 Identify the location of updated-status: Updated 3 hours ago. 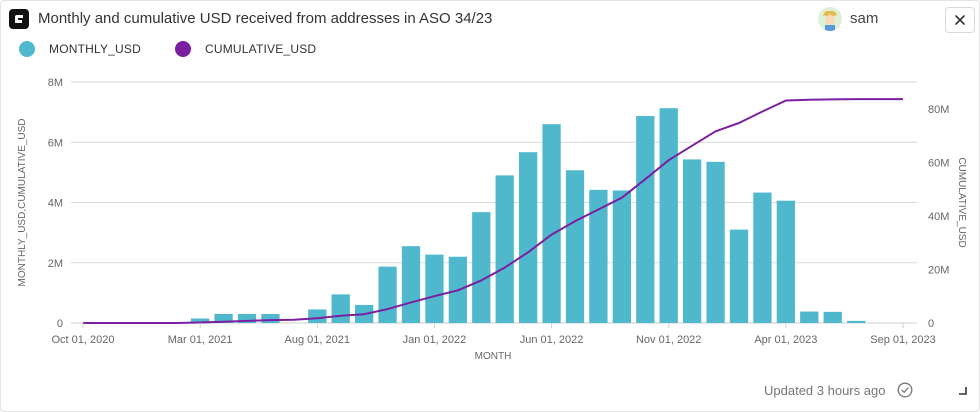
(825, 390).